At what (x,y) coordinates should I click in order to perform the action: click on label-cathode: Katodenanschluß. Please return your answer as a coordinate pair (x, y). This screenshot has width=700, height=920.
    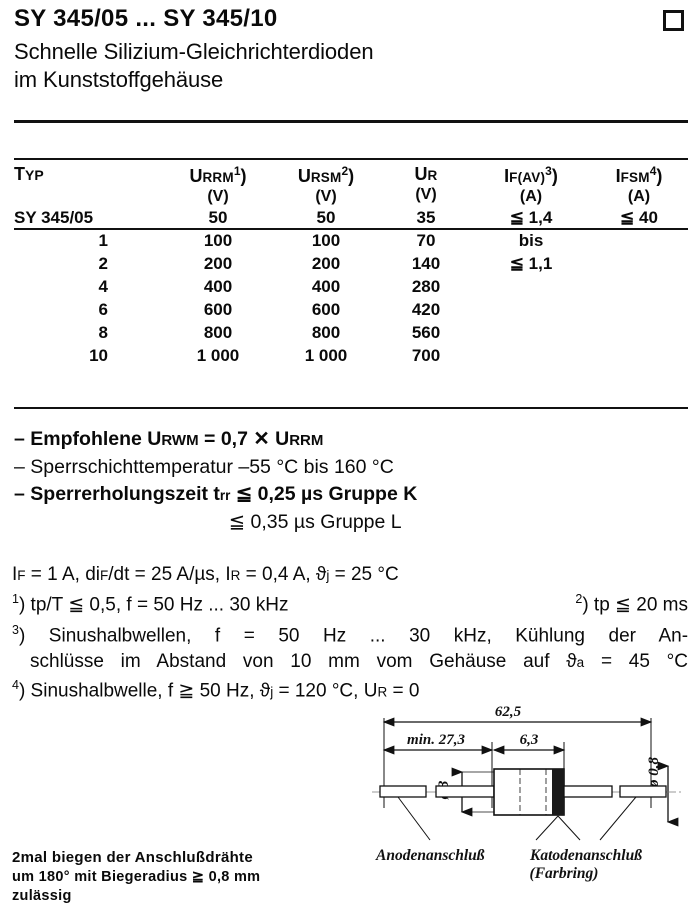
    Looking at the image, I should click on (585, 855).